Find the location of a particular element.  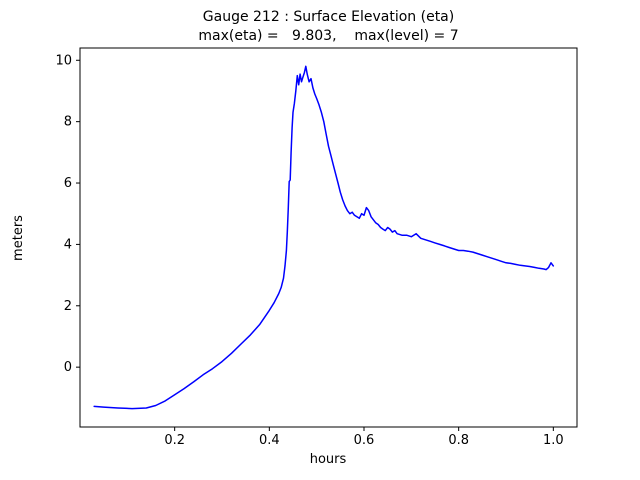

chart-title: Gauge 212 : Surface Elevation (eta) is located at coordinates (328, 17).